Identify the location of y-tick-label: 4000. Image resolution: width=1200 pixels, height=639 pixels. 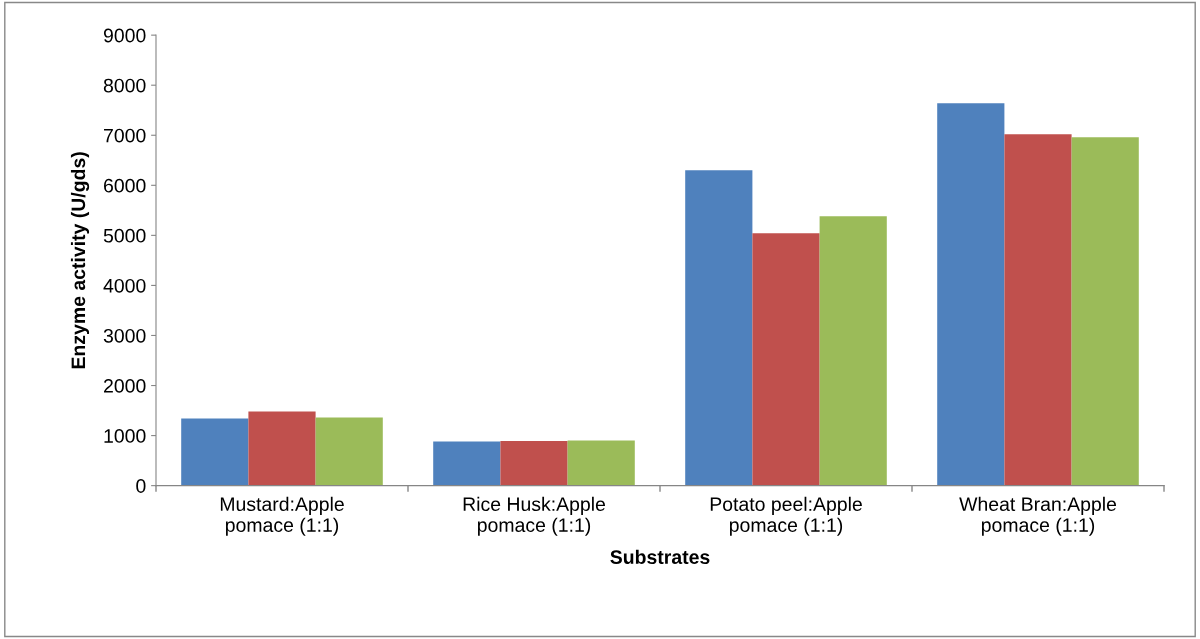
(124, 285).